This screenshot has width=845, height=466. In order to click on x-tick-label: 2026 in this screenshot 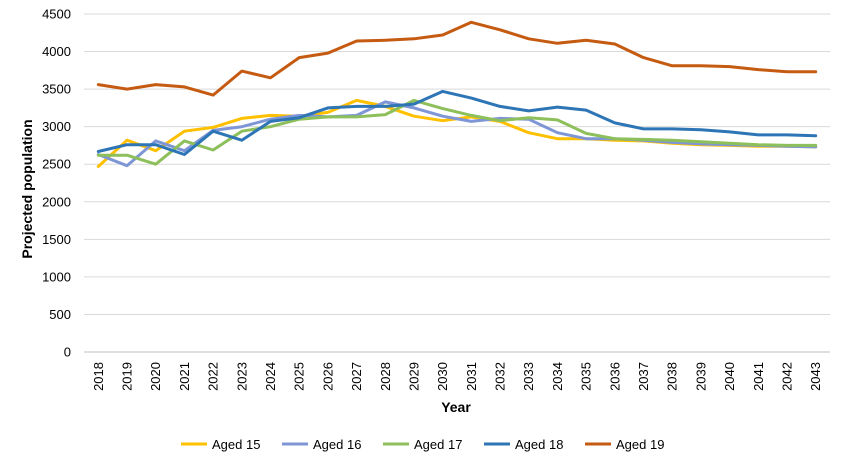, I will do `click(327, 376)`.